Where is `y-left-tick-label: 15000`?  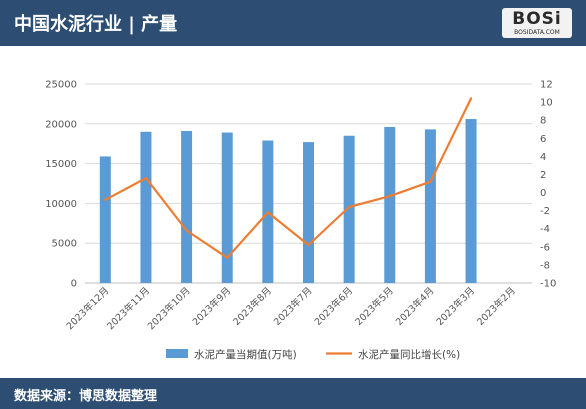
y-left-tick-label: 15000 is located at coordinates (61, 164).